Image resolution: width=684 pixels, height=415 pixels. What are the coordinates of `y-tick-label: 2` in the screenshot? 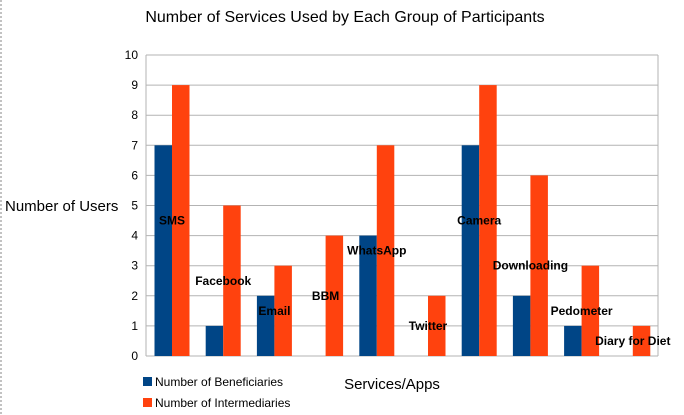 It's located at (134, 296).